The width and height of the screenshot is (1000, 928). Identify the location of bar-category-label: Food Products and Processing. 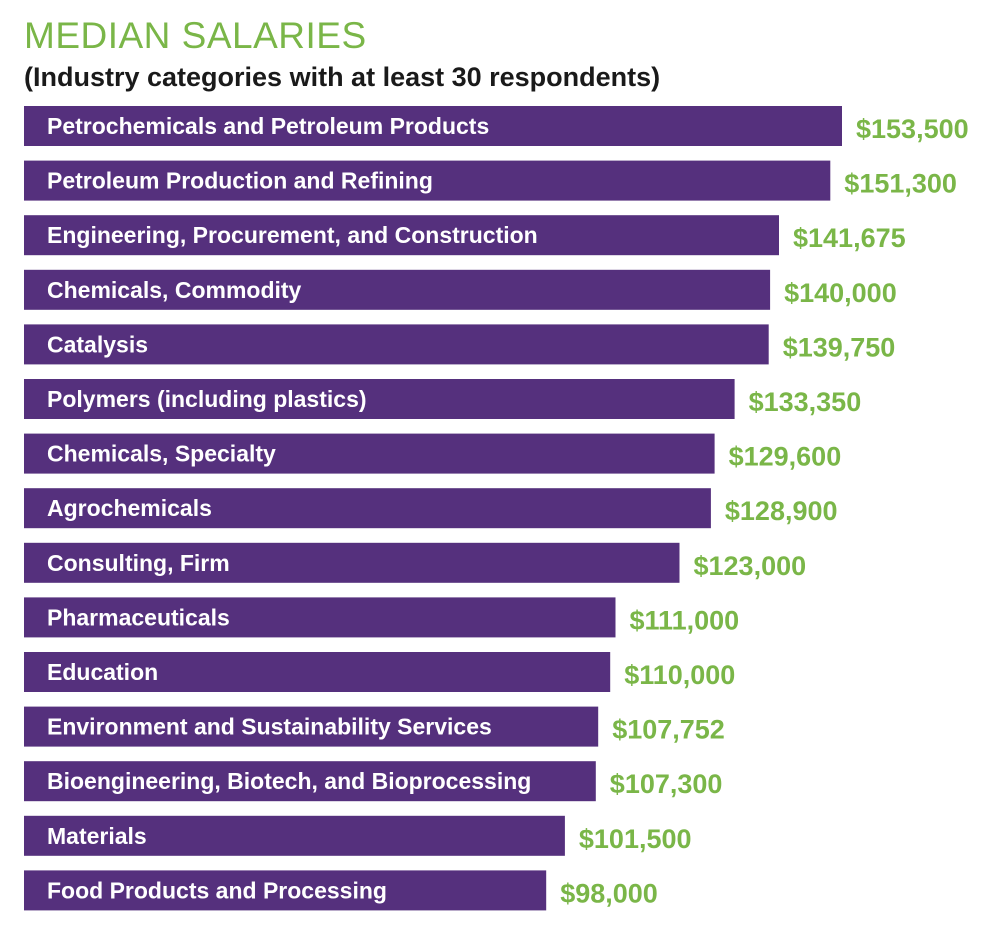
(217, 890).